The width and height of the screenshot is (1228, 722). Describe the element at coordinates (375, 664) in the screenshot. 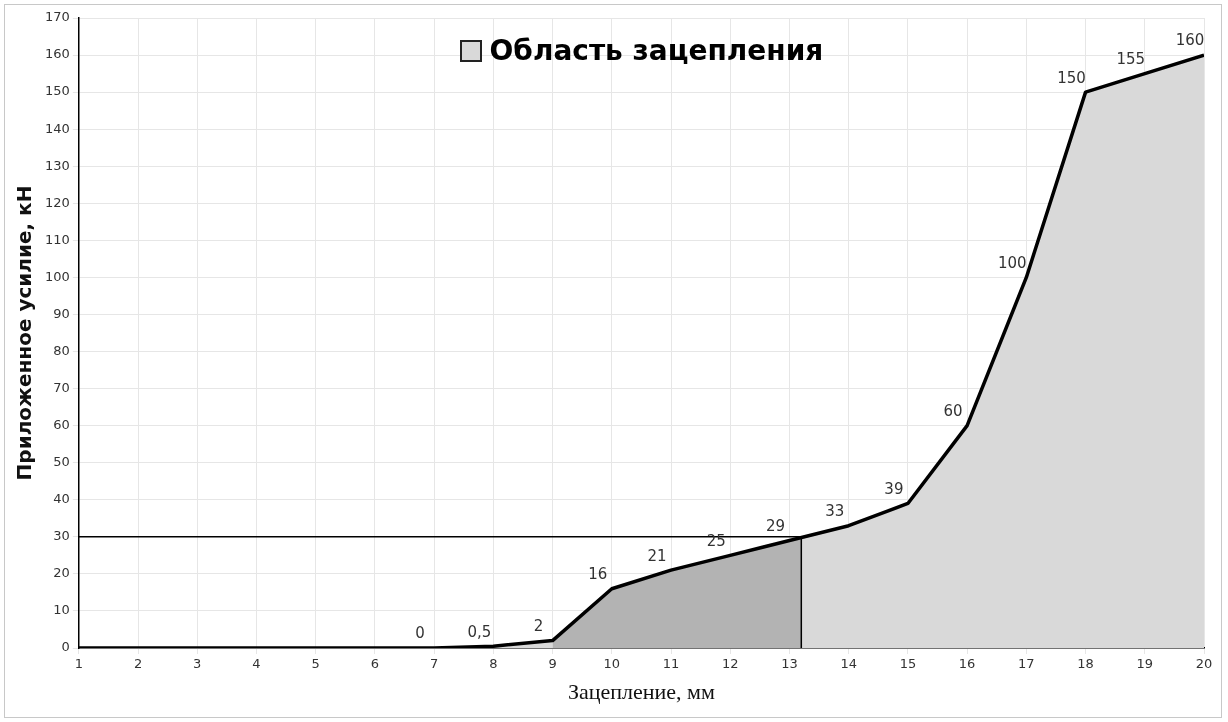

I see `x-tick-label: 6` at that location.